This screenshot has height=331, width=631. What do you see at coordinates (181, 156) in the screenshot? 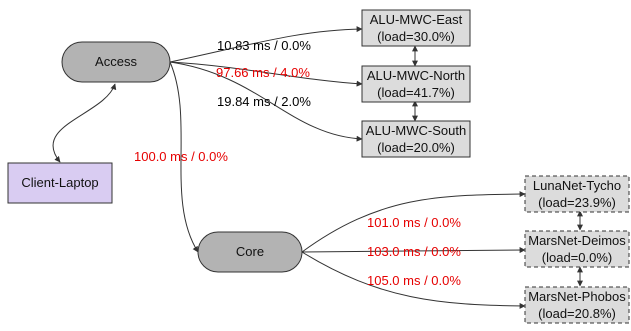
I see `edge-label-access-core: 100.0 ms / 0.0%` at bounding box center [181, 156].